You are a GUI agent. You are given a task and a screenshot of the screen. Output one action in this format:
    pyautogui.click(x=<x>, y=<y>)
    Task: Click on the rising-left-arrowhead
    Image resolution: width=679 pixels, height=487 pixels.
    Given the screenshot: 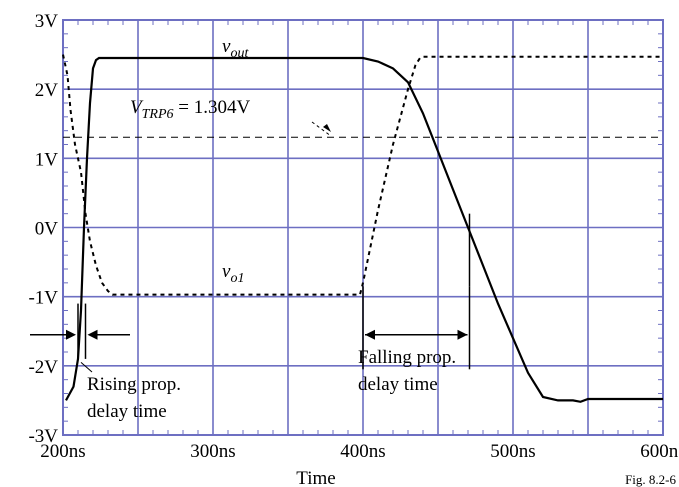 What is the action you would take?
    pyautogui.click(x=71, y=334)
    